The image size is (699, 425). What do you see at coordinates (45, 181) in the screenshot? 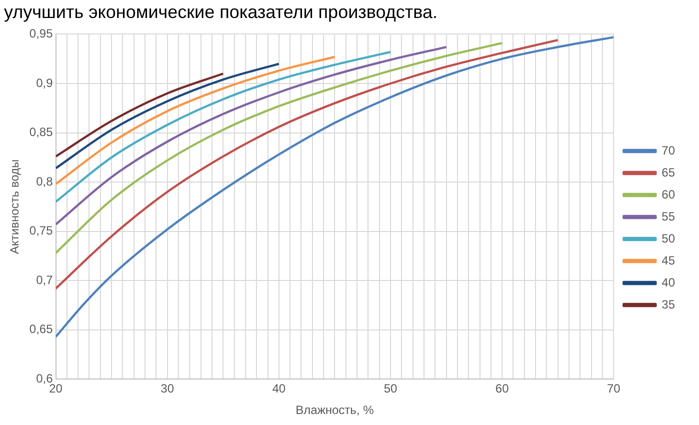
I see `y-tick-label: 0,8` at bounding box center [45, 181].